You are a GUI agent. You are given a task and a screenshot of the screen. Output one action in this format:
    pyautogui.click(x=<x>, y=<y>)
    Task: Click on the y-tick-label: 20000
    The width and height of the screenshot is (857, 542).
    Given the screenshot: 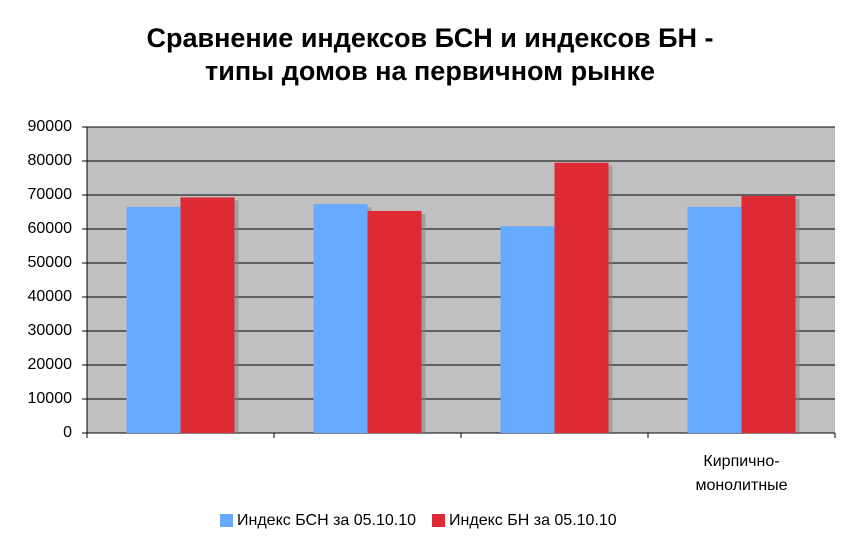 What is the action you would take?
    pyautogui.click(x=50, y=364)
    